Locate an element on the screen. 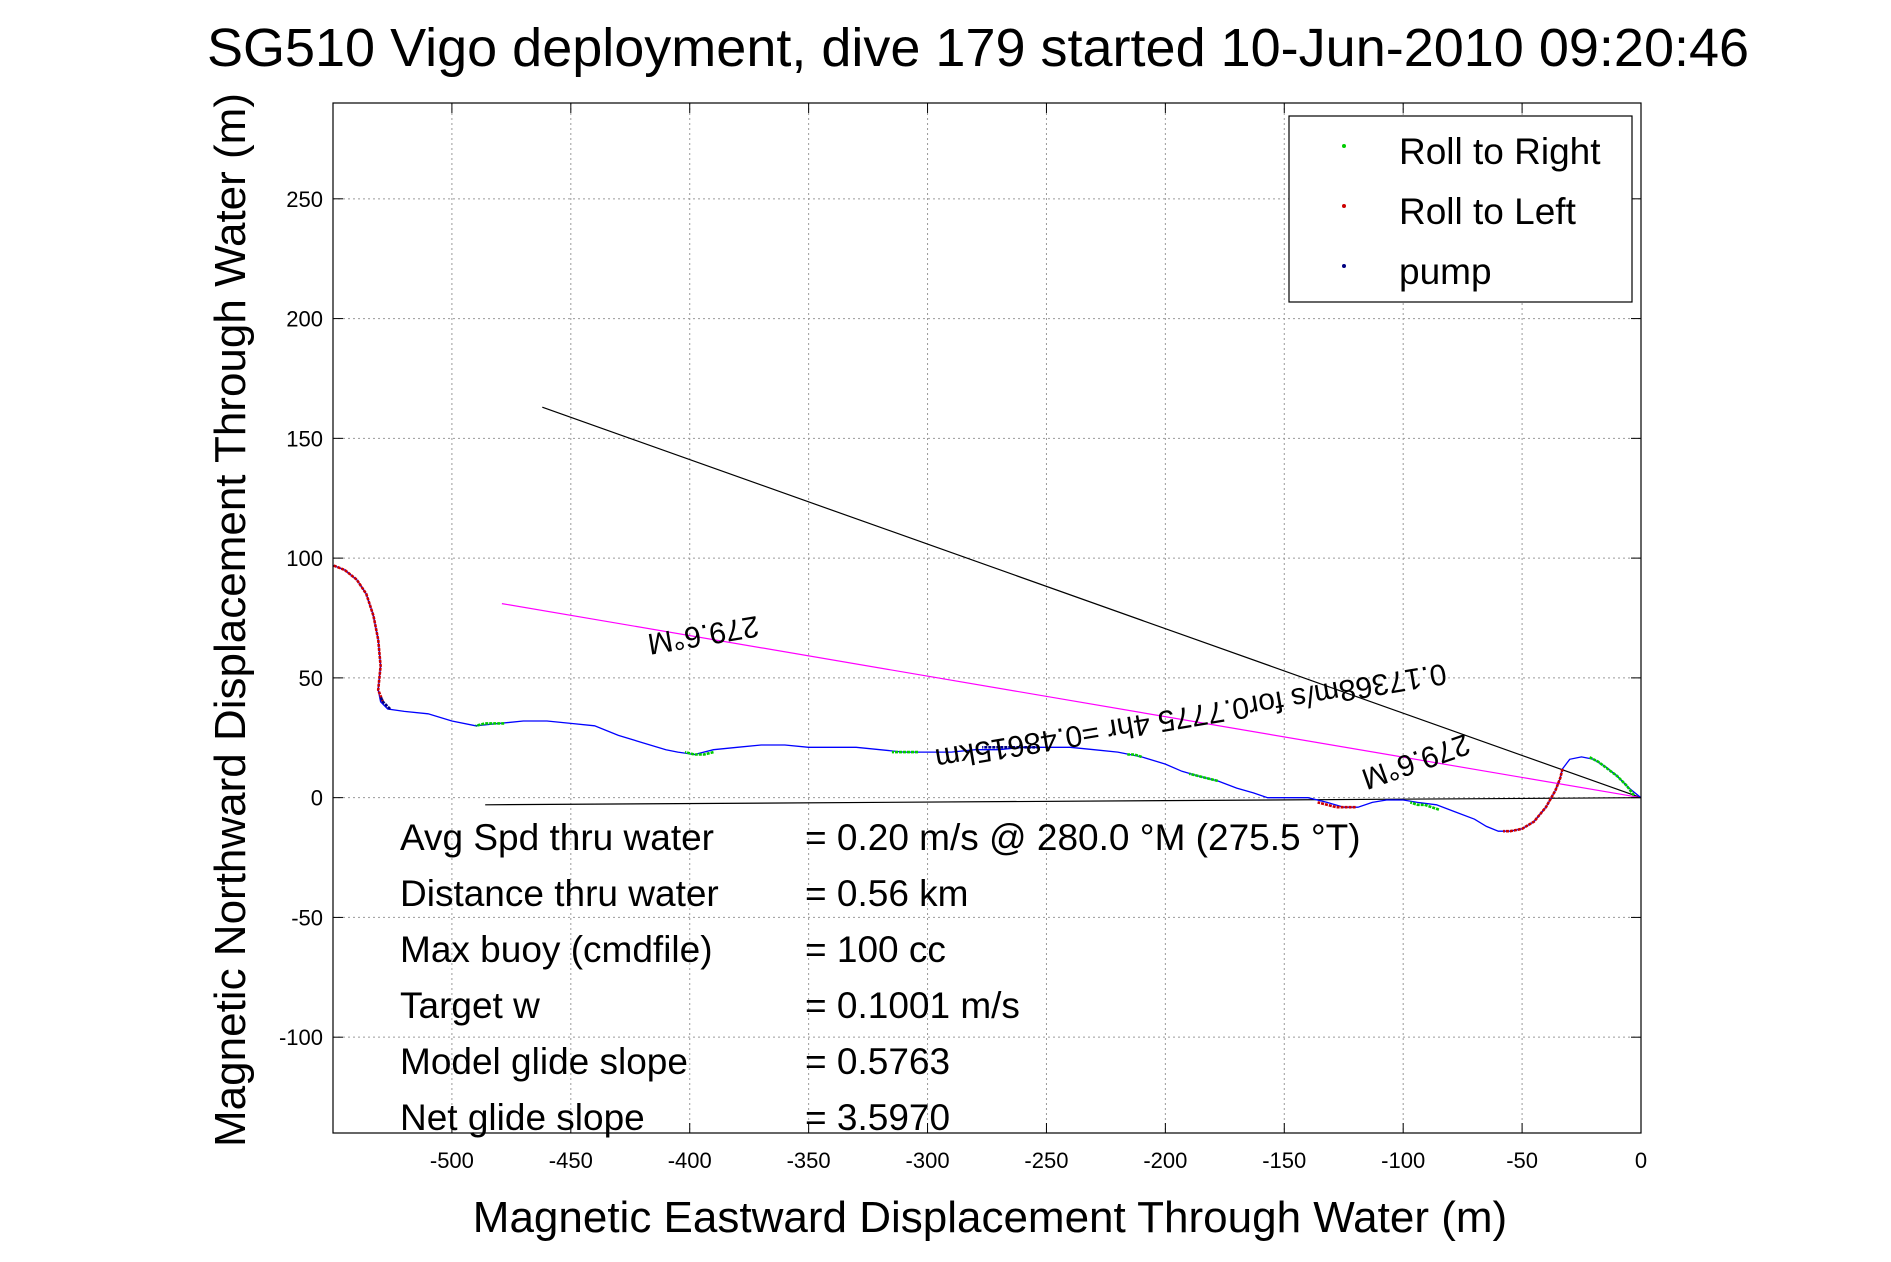 The width and height of the screenshot is (1891, 1262). legend-label: Roll to Right is located at coordinates (1500, 151).